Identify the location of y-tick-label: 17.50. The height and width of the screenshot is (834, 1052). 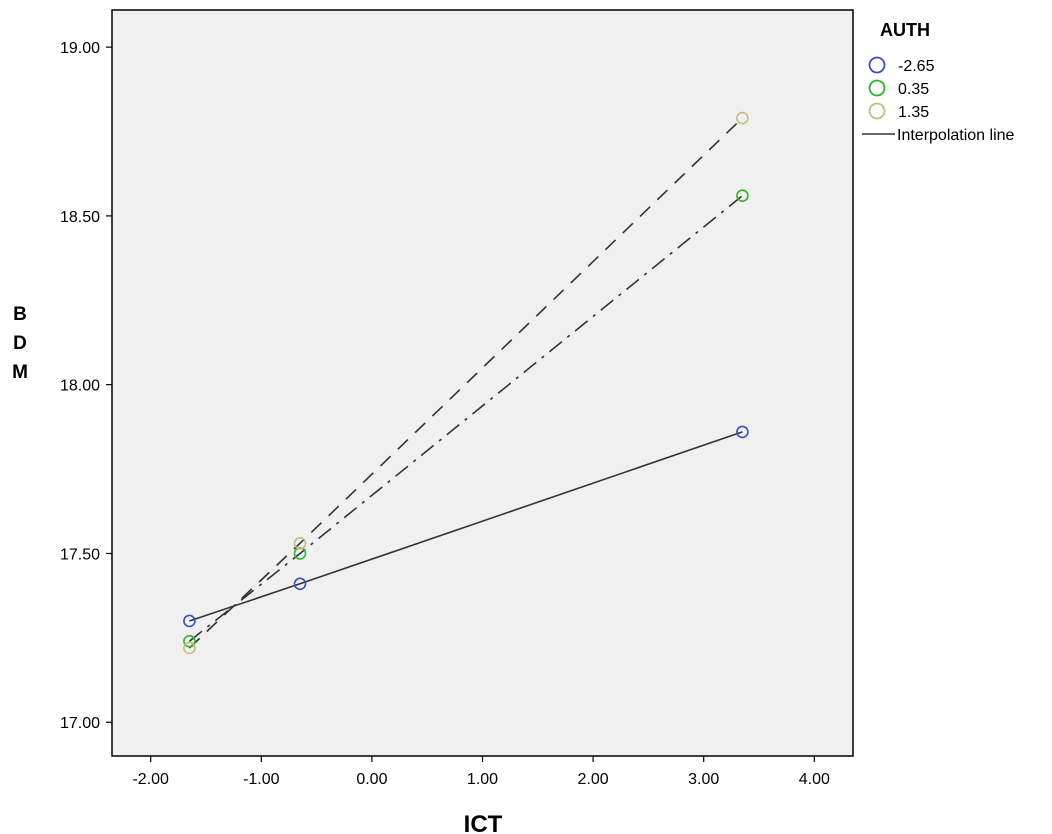
(80, 554).